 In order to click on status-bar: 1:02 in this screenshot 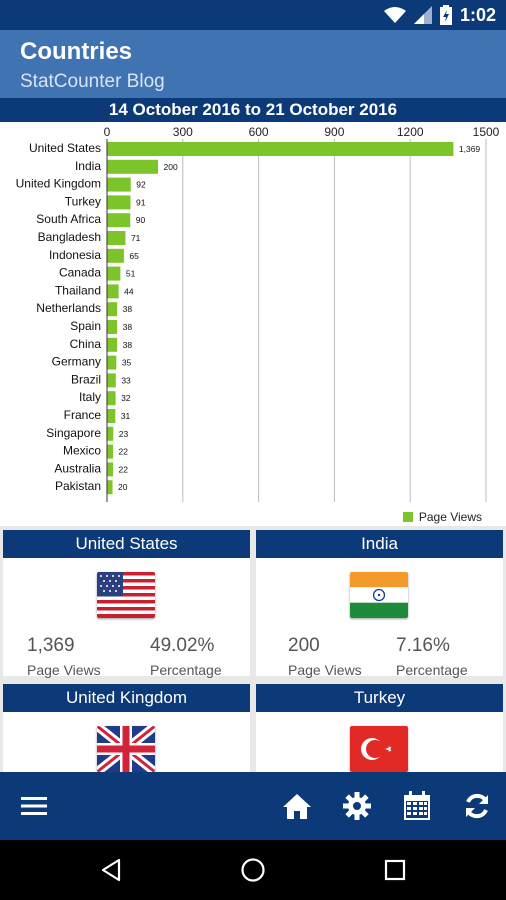, I will do `click(253, 15)`.